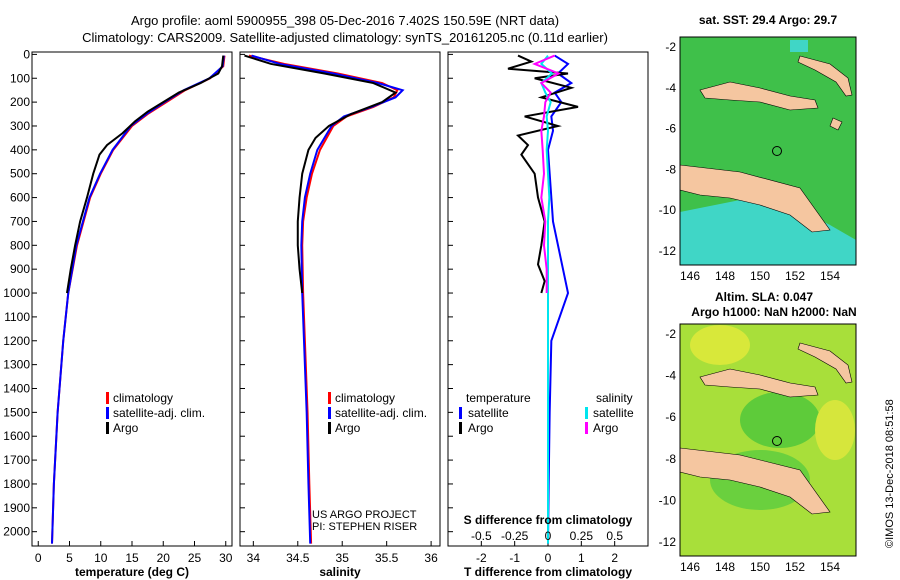 Image resolution: width=900 pixels, height=580 pixels. What do you see at coordinates (16, 388) in the screenshot?
I see `depth-tick-label: 1400` at bounding box center [16, 388].